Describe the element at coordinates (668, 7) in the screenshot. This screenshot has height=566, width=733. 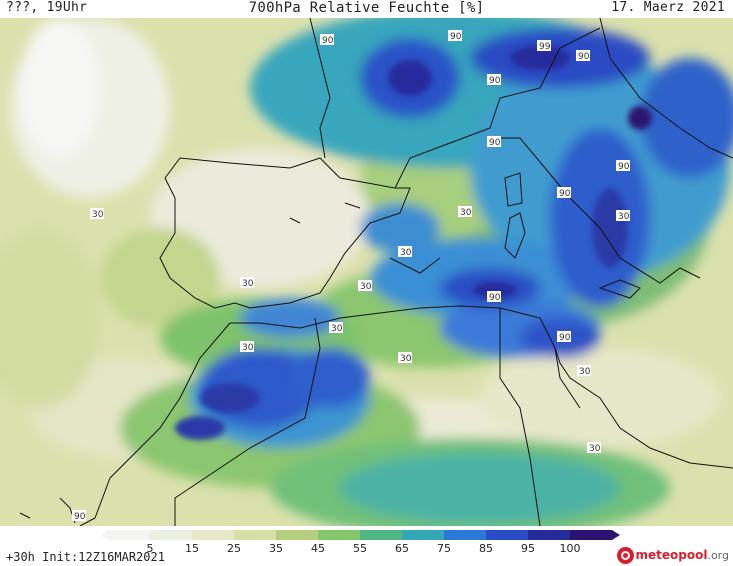
I see `valid-date: 17. Maerz 2021` at that location.